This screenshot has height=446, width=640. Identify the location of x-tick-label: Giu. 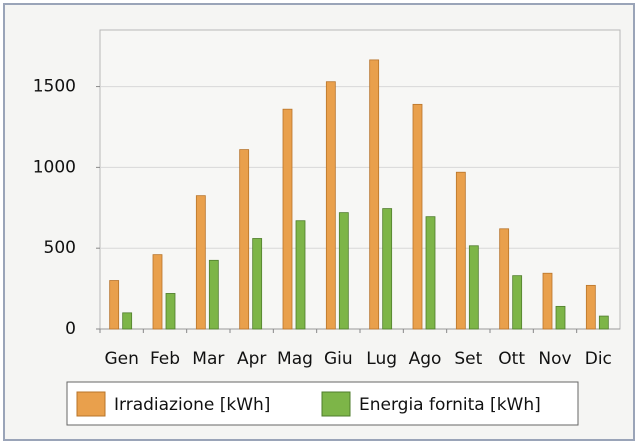
(338, 359).